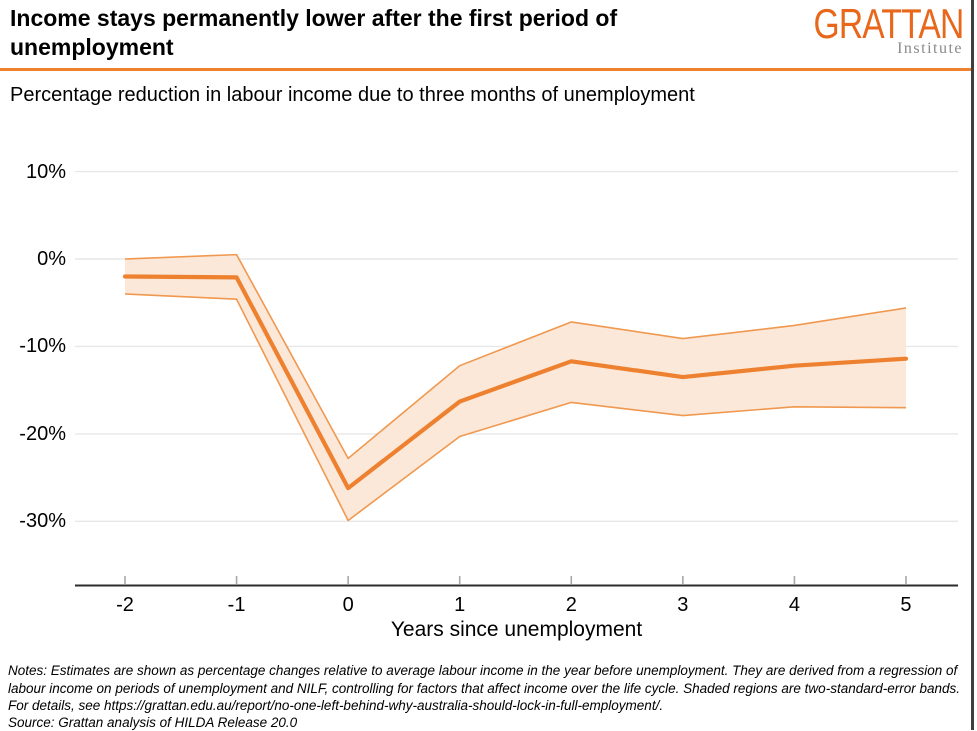 The width and height of the screenshot is (977, 731). I want to click on grattan-logo-institute-text: Institute, so click(930, 48).